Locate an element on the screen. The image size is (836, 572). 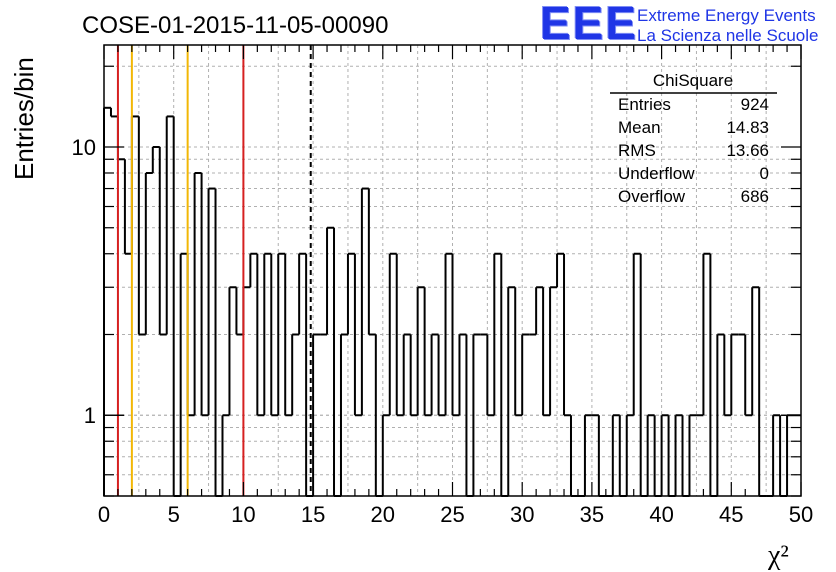
x-tick-label: 35 is located at coordinates (592, 514).